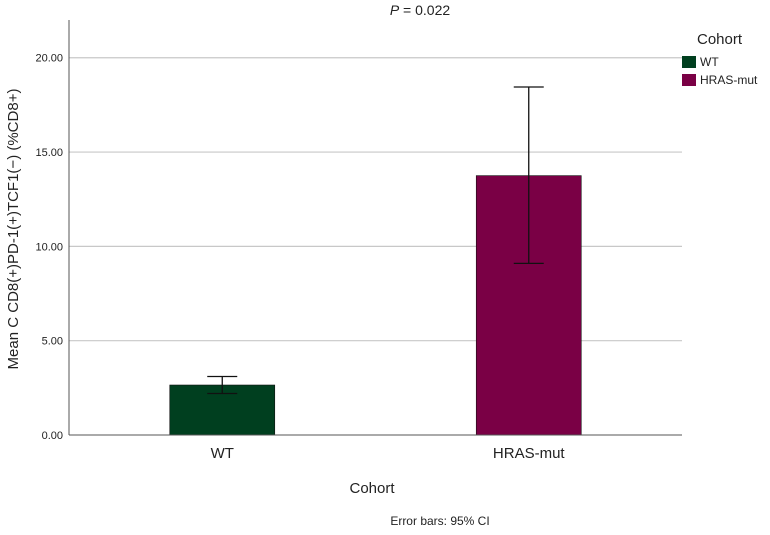 The width and height of the screenshot is (770, 535). Describe the element at coordinates (13, 229) in the screenshot. I see `y-axis-title: Mean C CD8(+)PD-1(+)TCF1(−) (%CD8+)` at that location.